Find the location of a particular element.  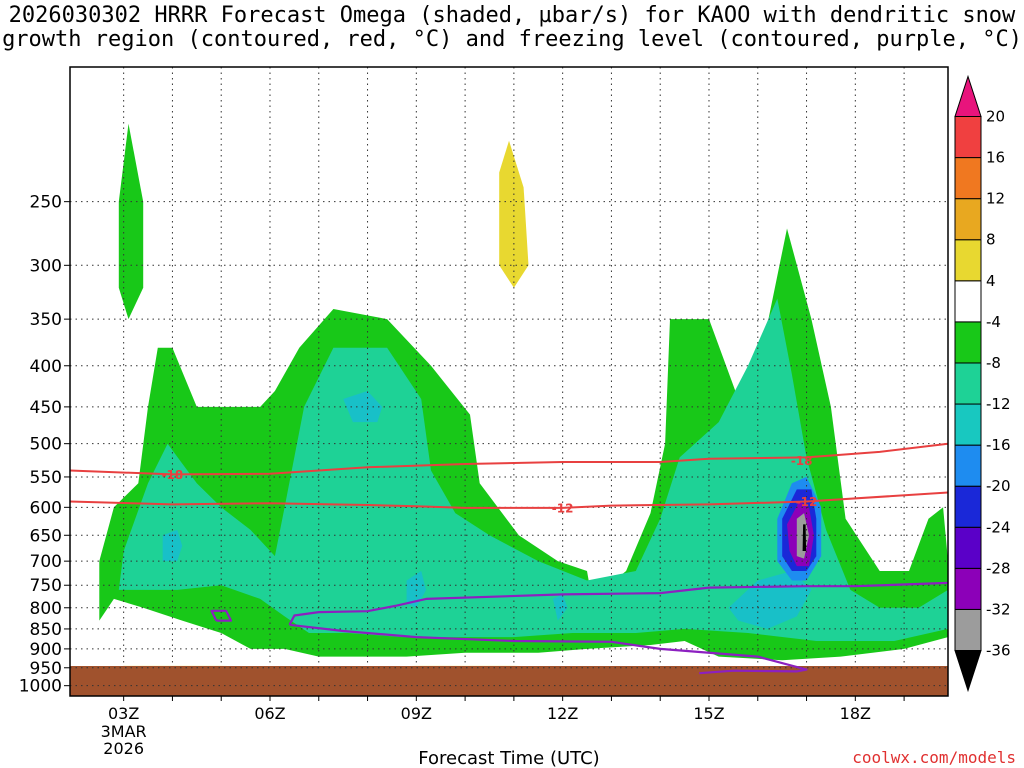

colorbar: -36 -32 -28 -24 -20 -16 -12 -8 -4 4 8 12 16 20 is located at coordinates (982, 383).